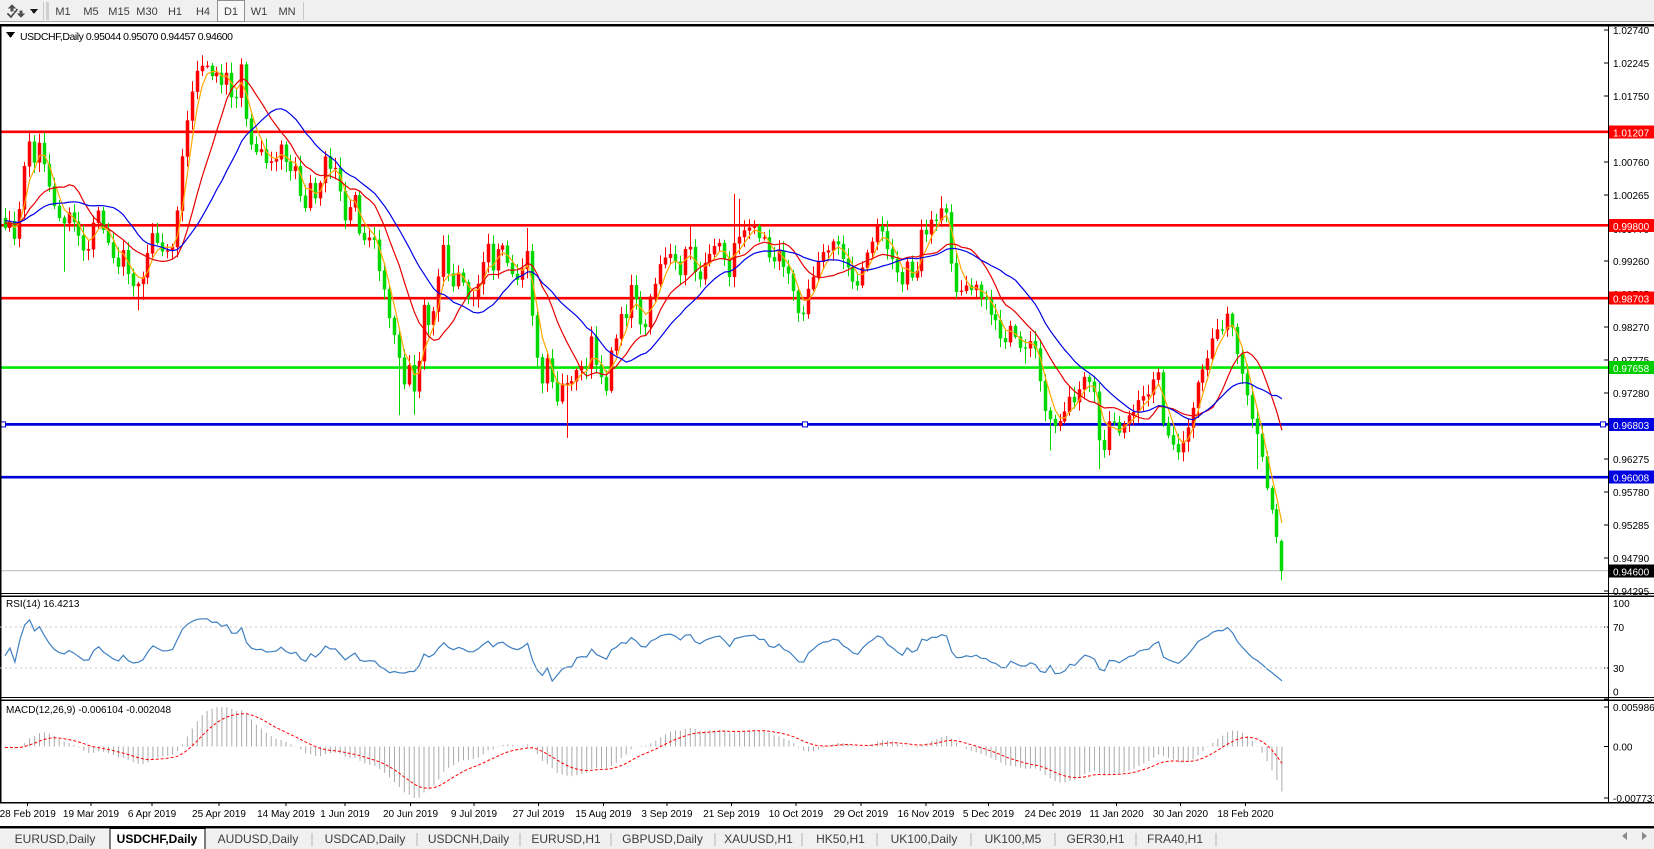 The width and height of the screenshot is (1654, 849). What do you see at coordinates (926, 814) in the screenshot?
I see `svg-text: 16 Nov 2019` at bounding box center [926, 814].